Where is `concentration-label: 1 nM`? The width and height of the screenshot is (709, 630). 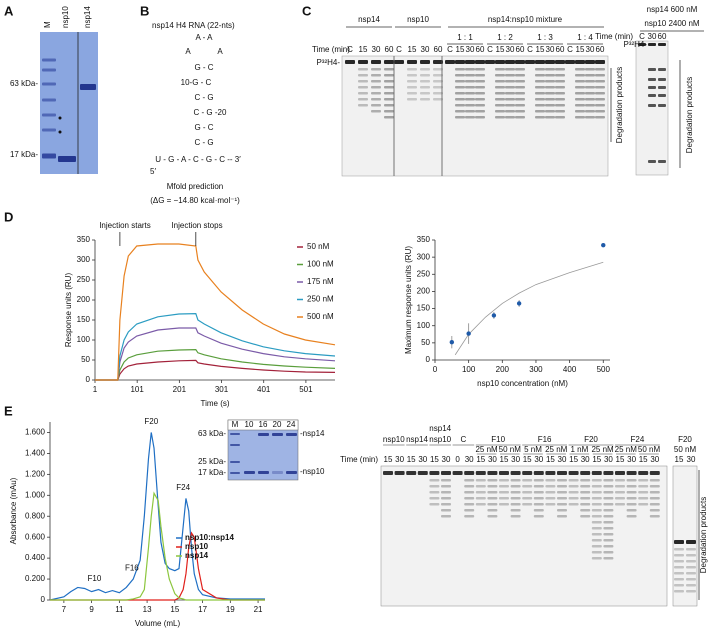 concentration-label: 1 nM is located at coordinates (580, 449).